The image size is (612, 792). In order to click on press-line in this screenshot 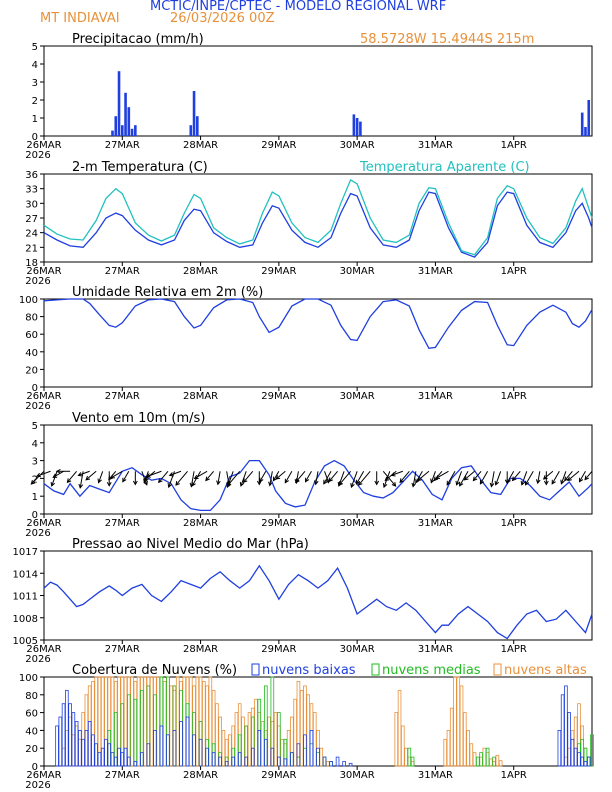, I will do `click(318, 602)`.